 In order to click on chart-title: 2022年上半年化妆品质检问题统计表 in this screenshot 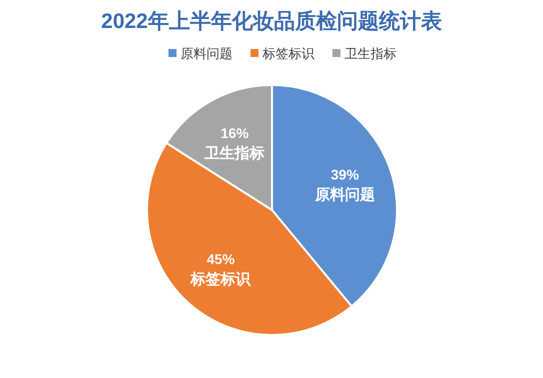, I will do `click(271, 21)`.